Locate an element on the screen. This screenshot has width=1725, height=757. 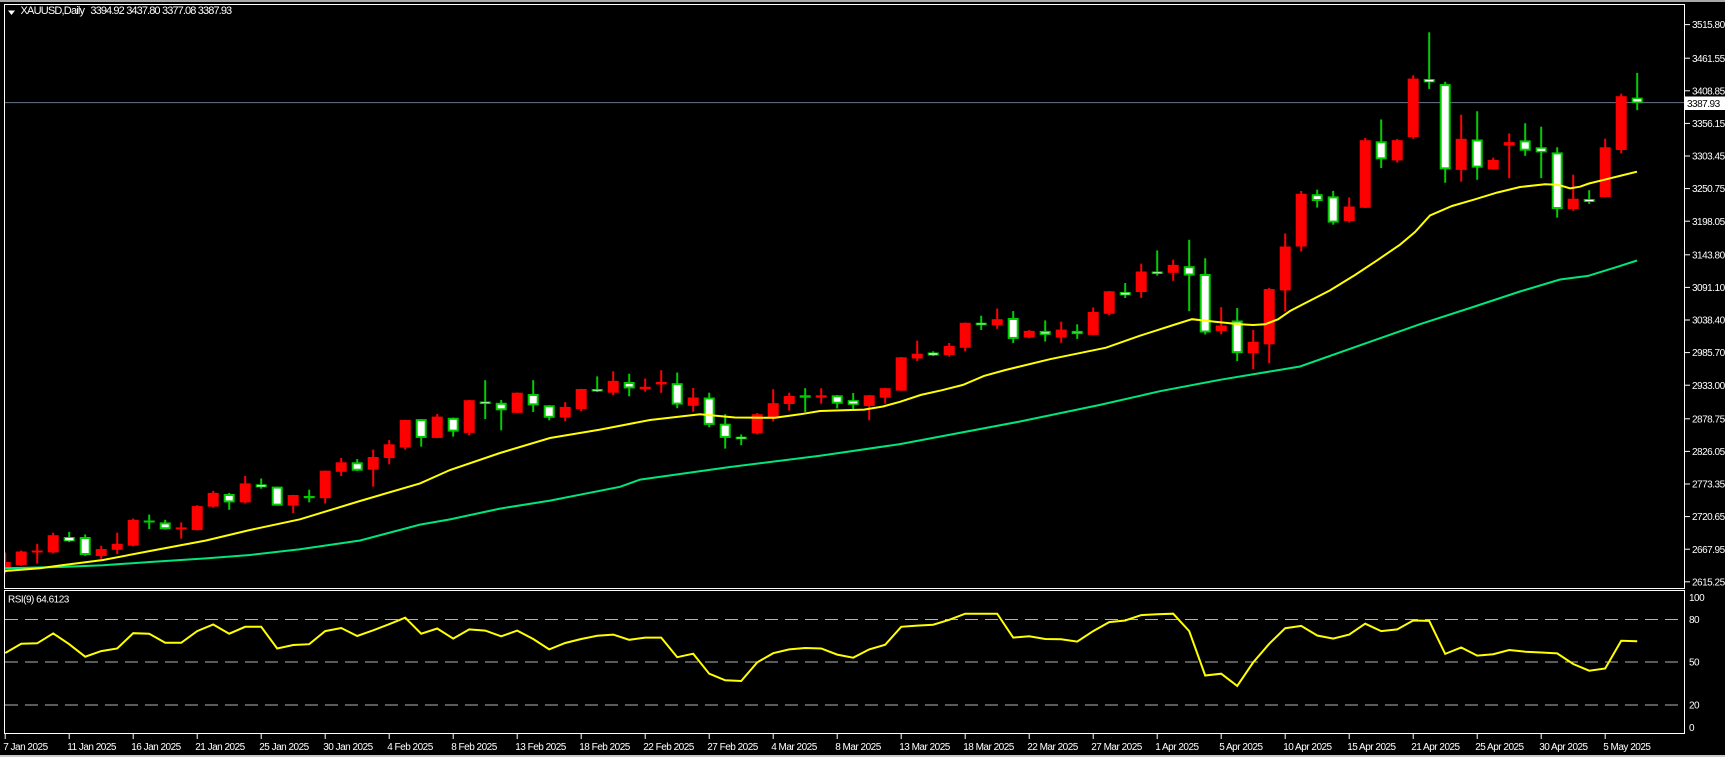
svg-text: 21 Jan 2025 is located at coordinates (220, 747).